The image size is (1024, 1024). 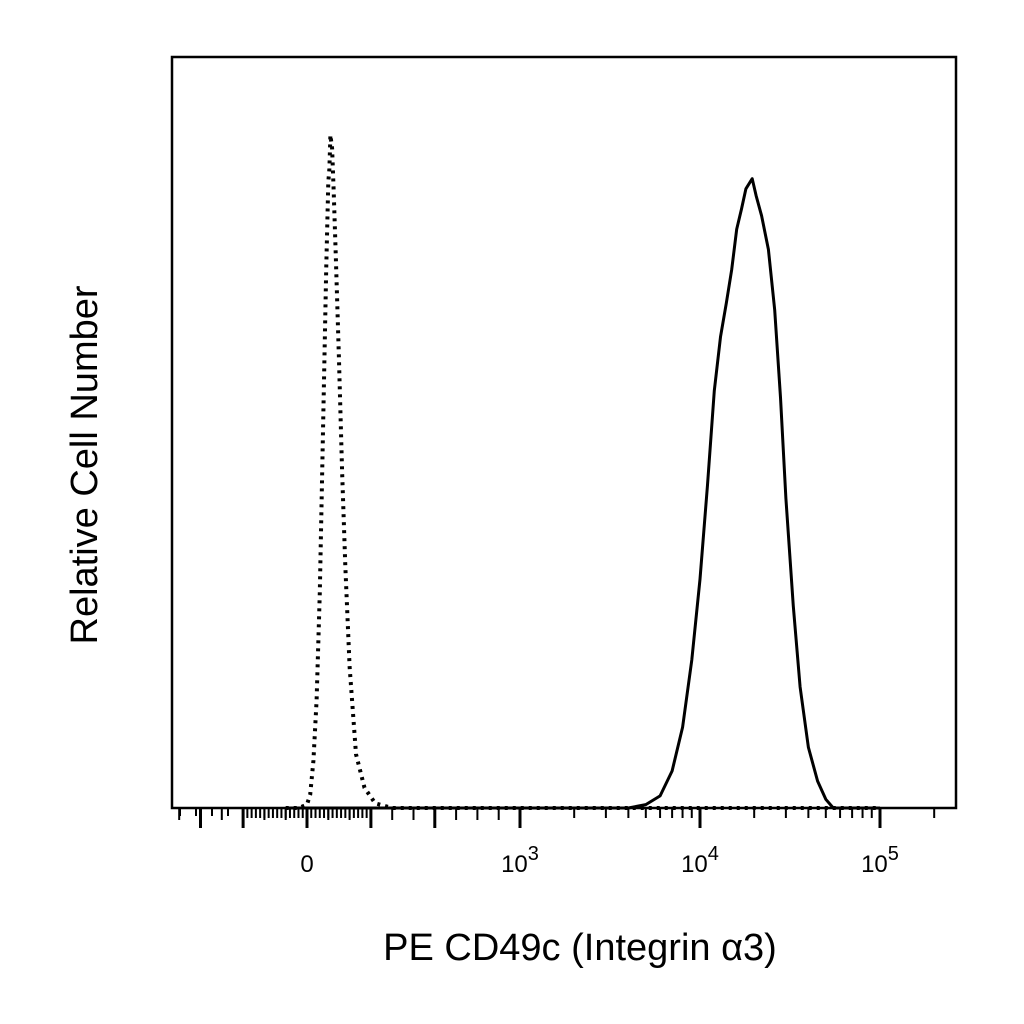 I want to click on x-major-ticks, so click(x=540, y=818).